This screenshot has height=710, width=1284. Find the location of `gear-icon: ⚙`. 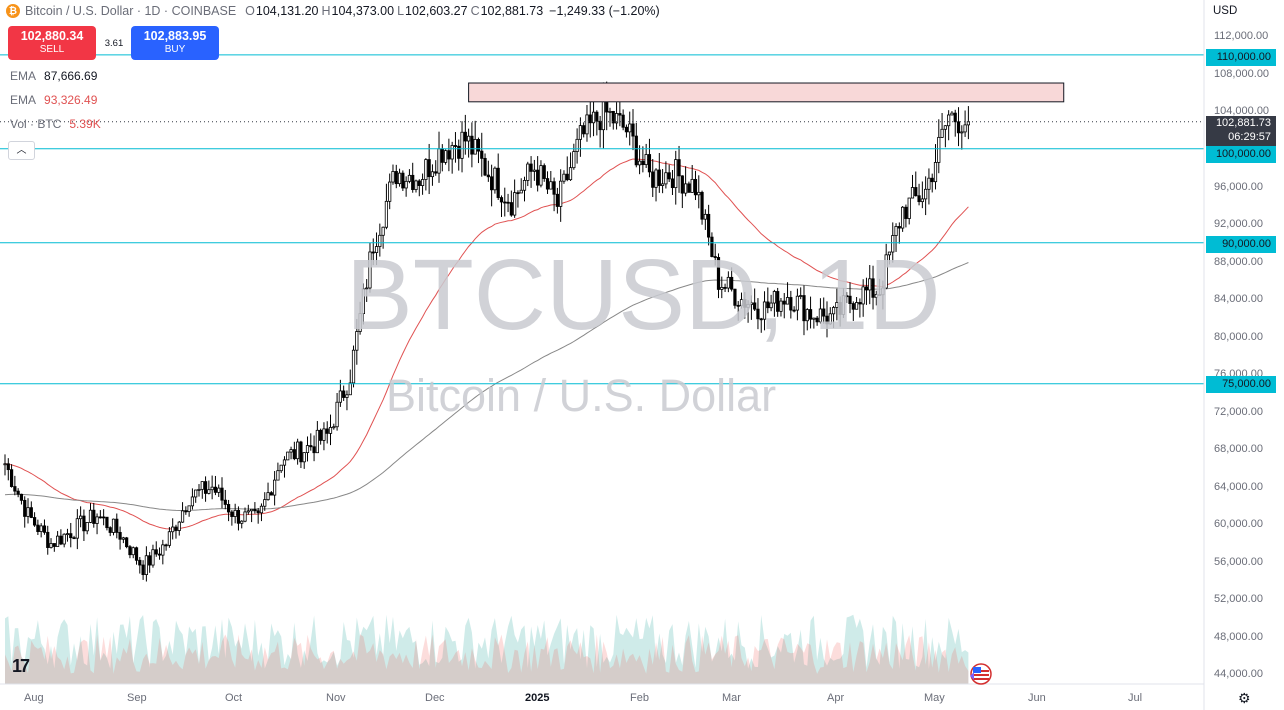

gear-icon: ⚙ is located at coordinates (1244, 698).